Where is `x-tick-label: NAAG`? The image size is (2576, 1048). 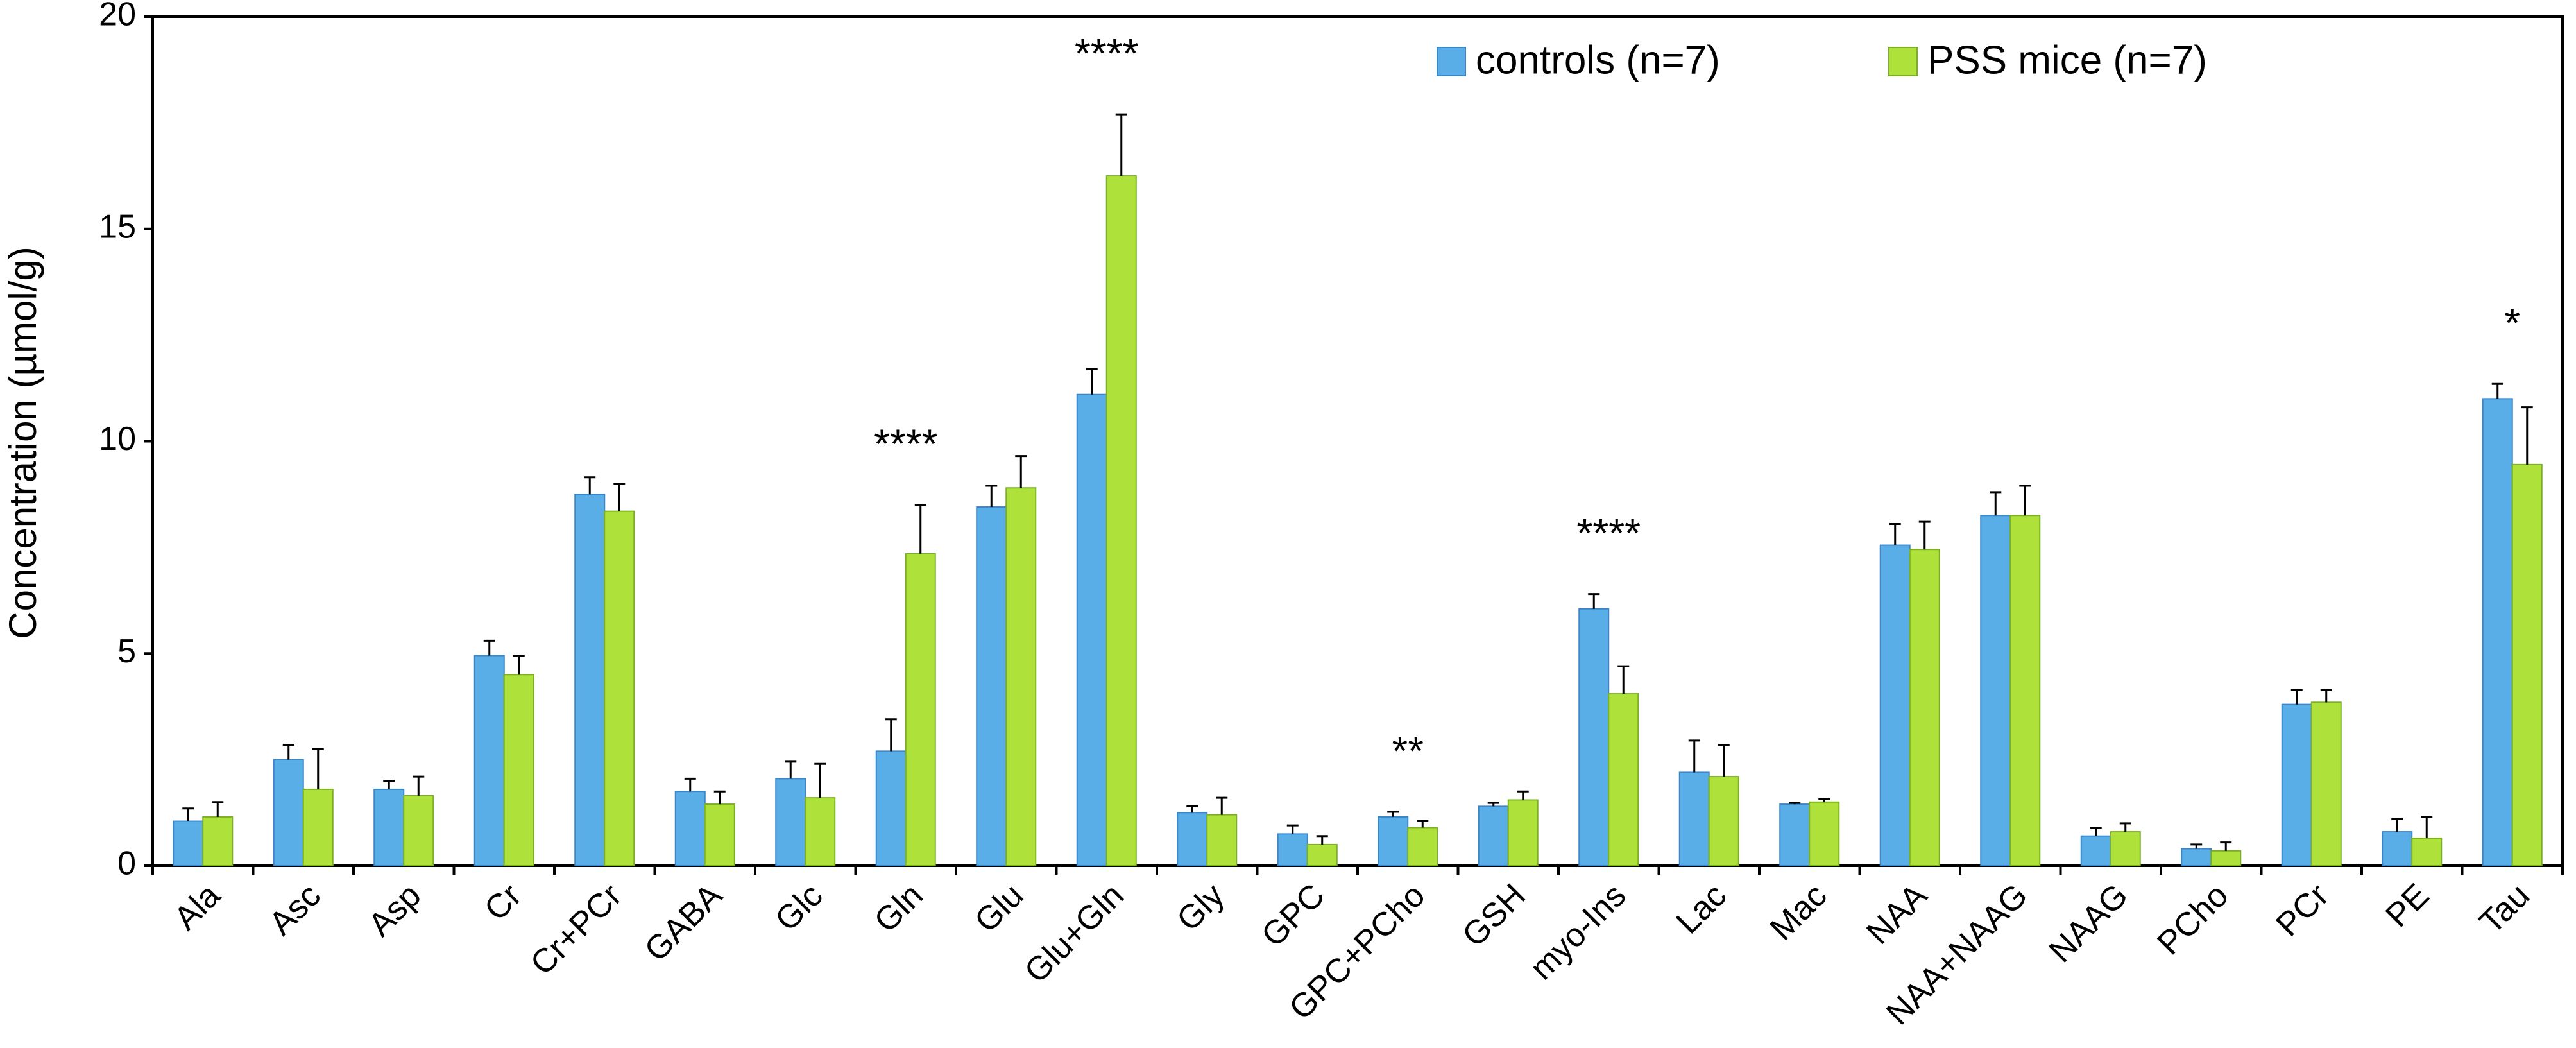
x-tick-label: NAAG is located at coordinates (2088, 923).